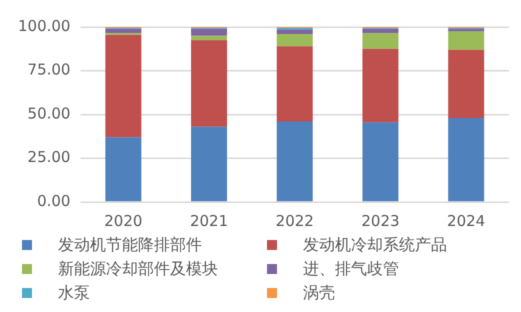 Image resolution: width=521 pixels, height=312 pixels. I want to click on y-tick-label: 0.00, so click(53, 201).